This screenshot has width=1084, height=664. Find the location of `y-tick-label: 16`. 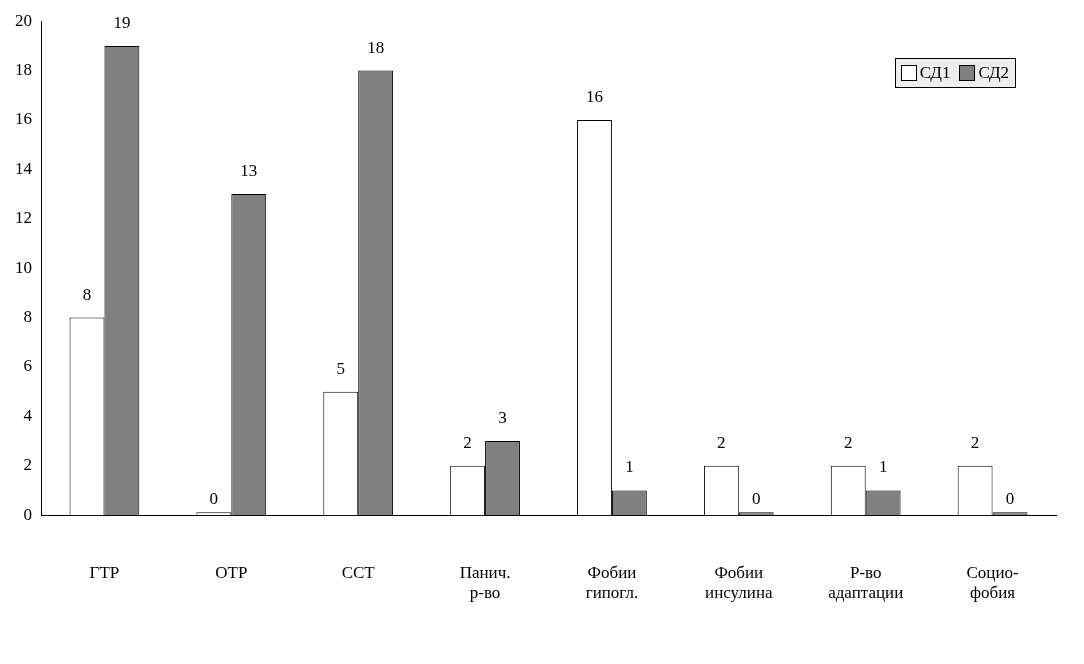

y-tick-label: 16 is located at coordinates (23, 119).